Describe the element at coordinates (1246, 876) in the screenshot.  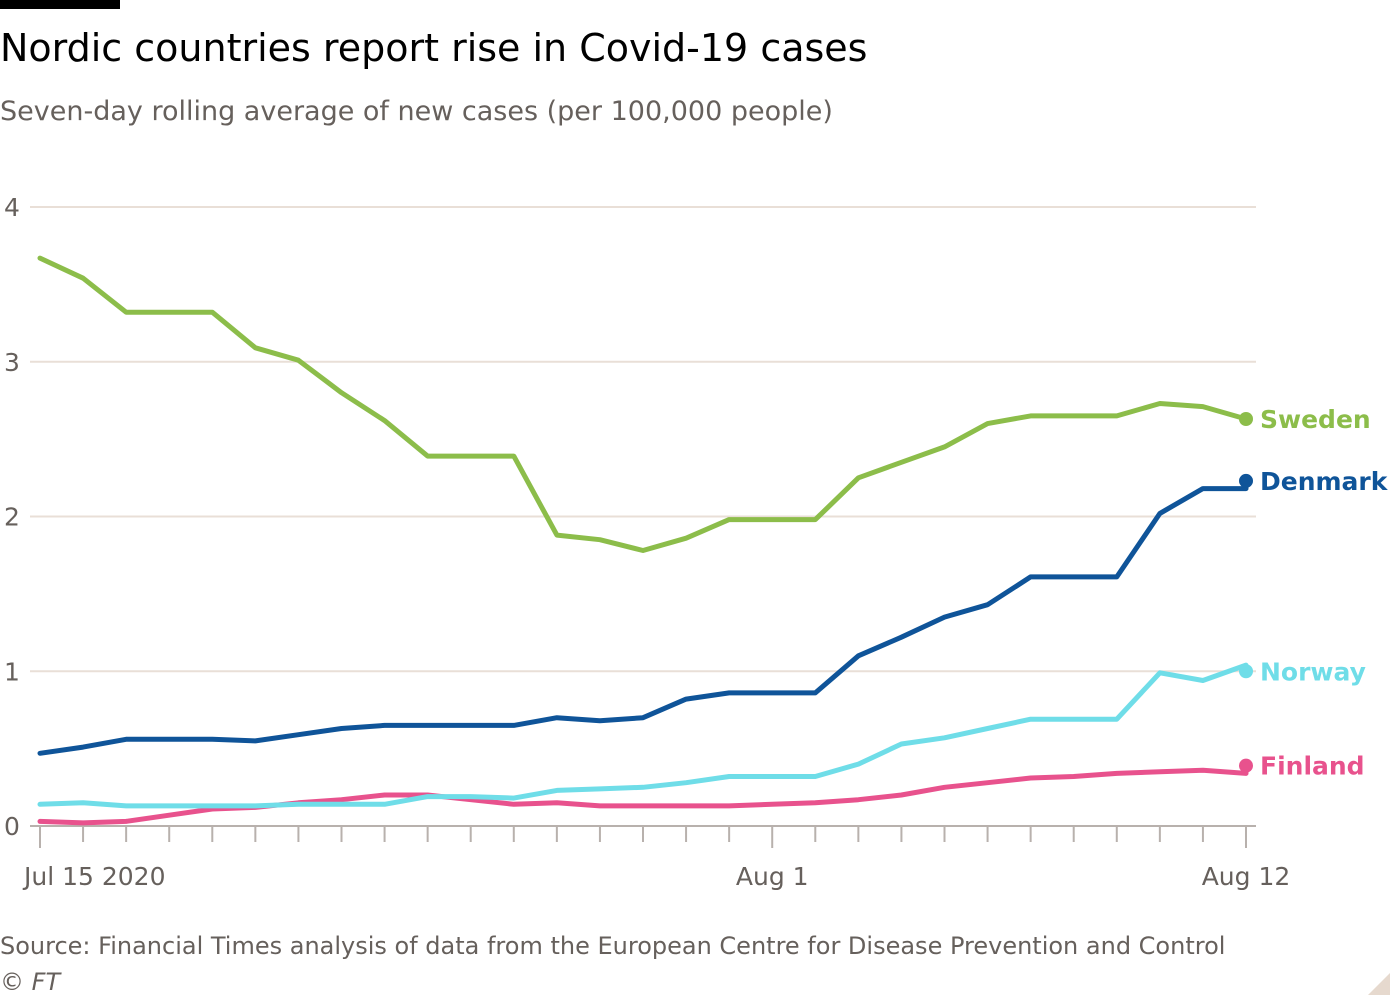
I see `x-tick-label: Aug 12` at that location.